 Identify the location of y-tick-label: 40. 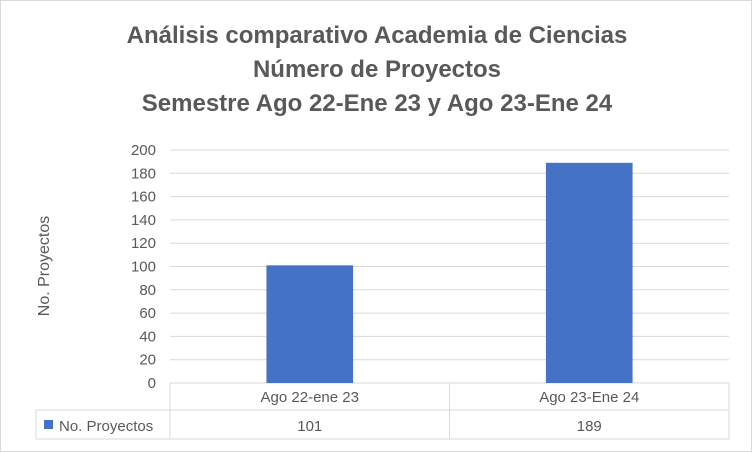
(147, 336).